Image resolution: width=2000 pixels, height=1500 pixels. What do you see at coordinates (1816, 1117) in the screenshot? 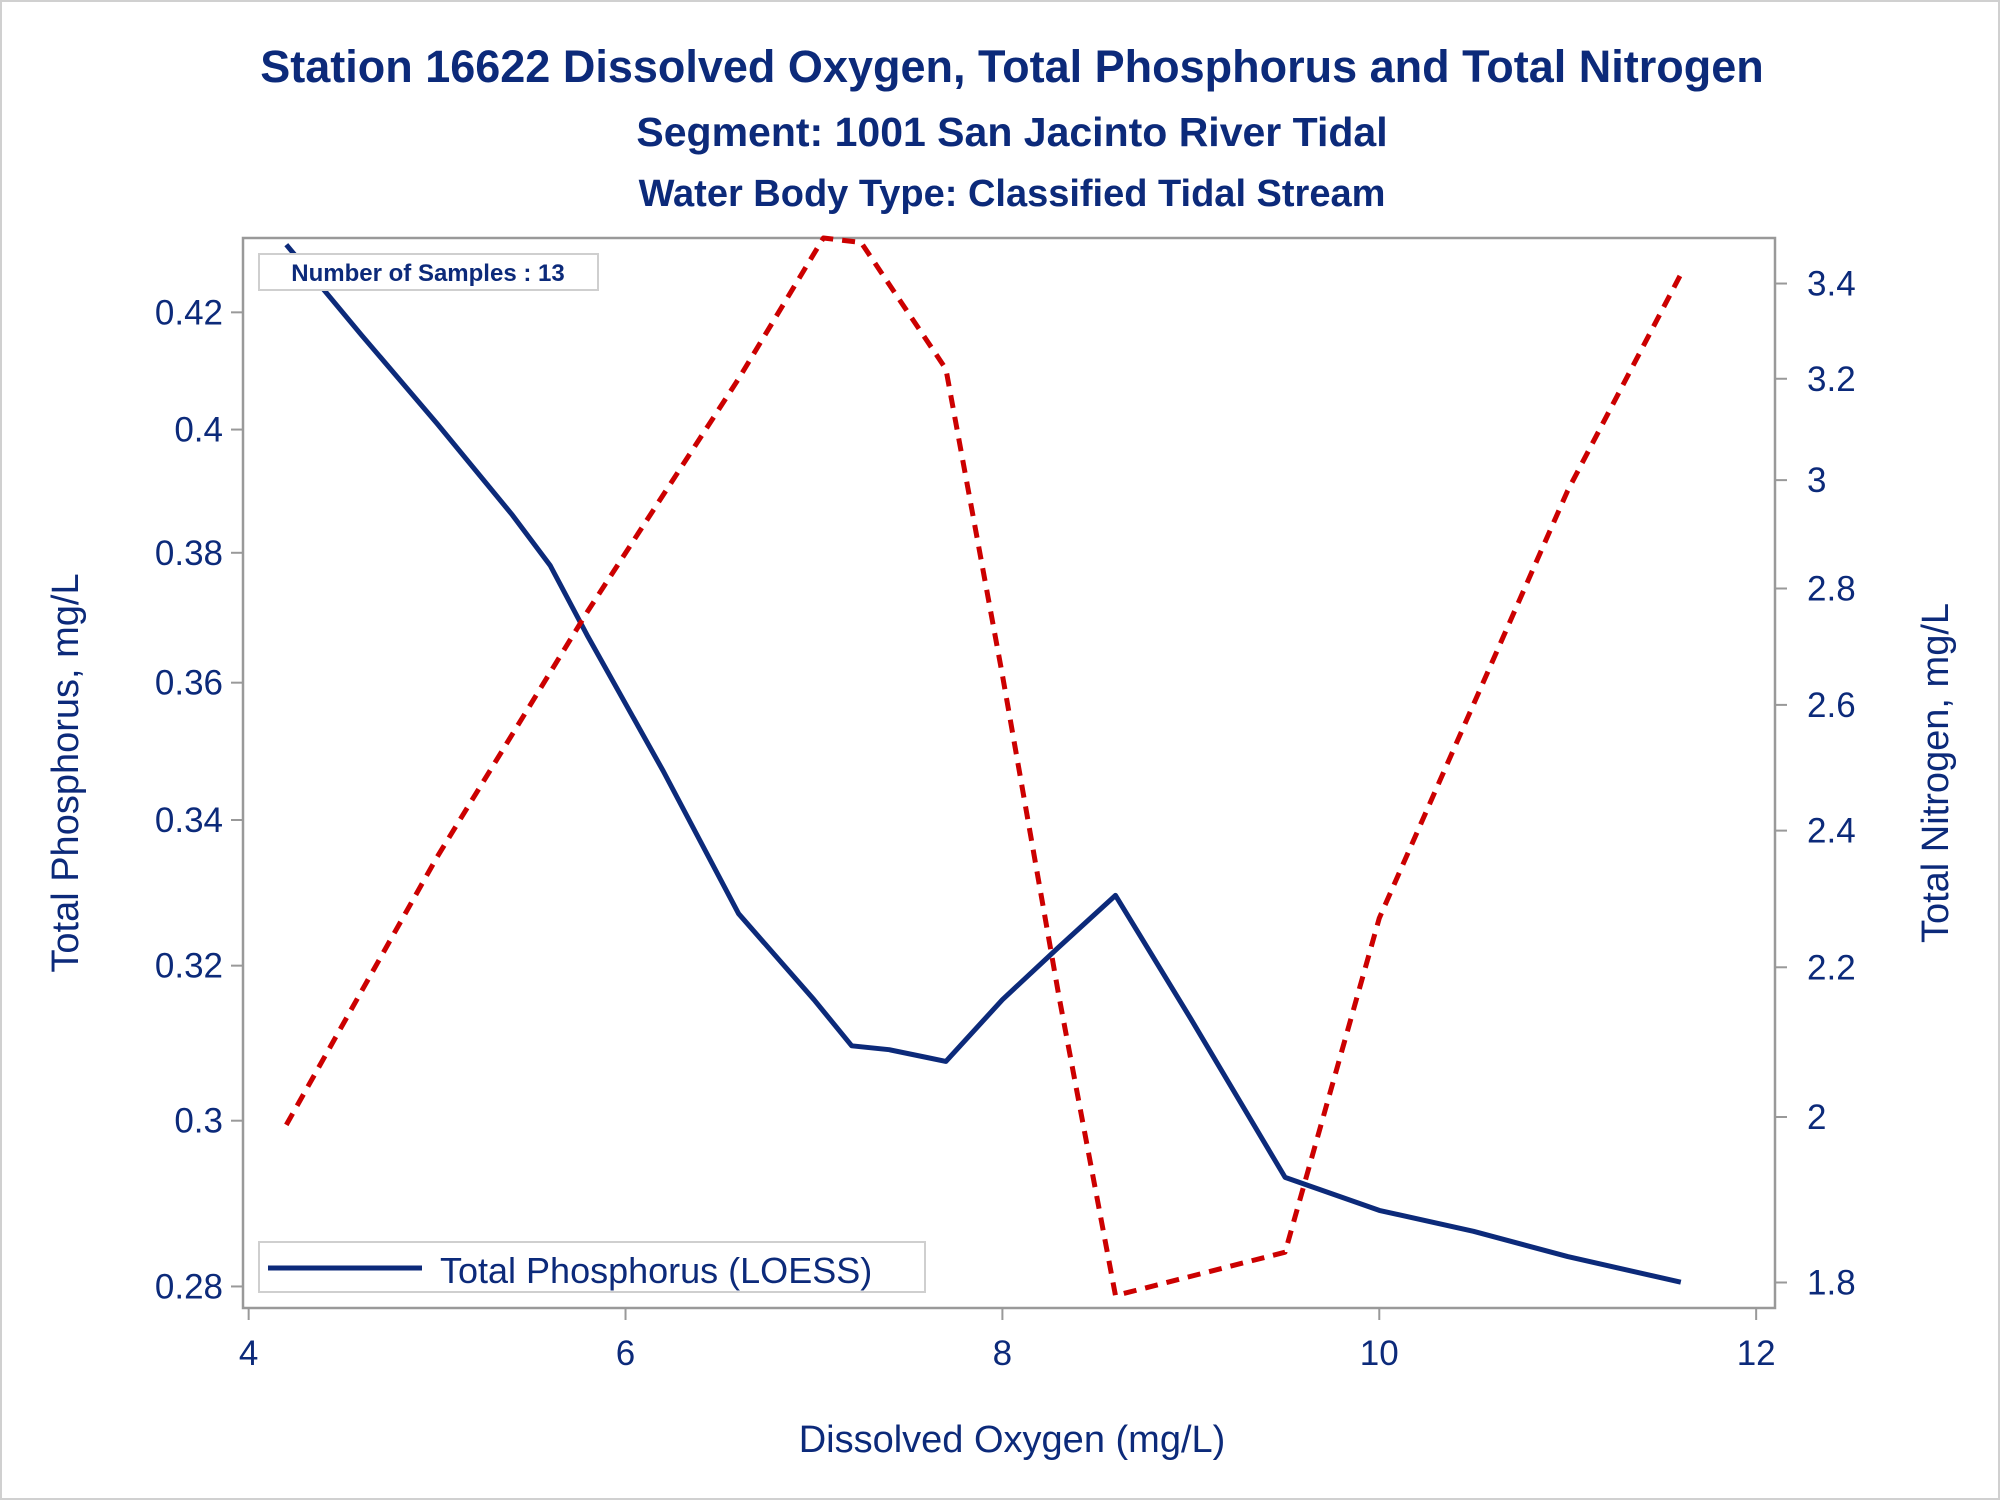
I see `y2-tick-label: 2` at bounding box center [1816, 1117].